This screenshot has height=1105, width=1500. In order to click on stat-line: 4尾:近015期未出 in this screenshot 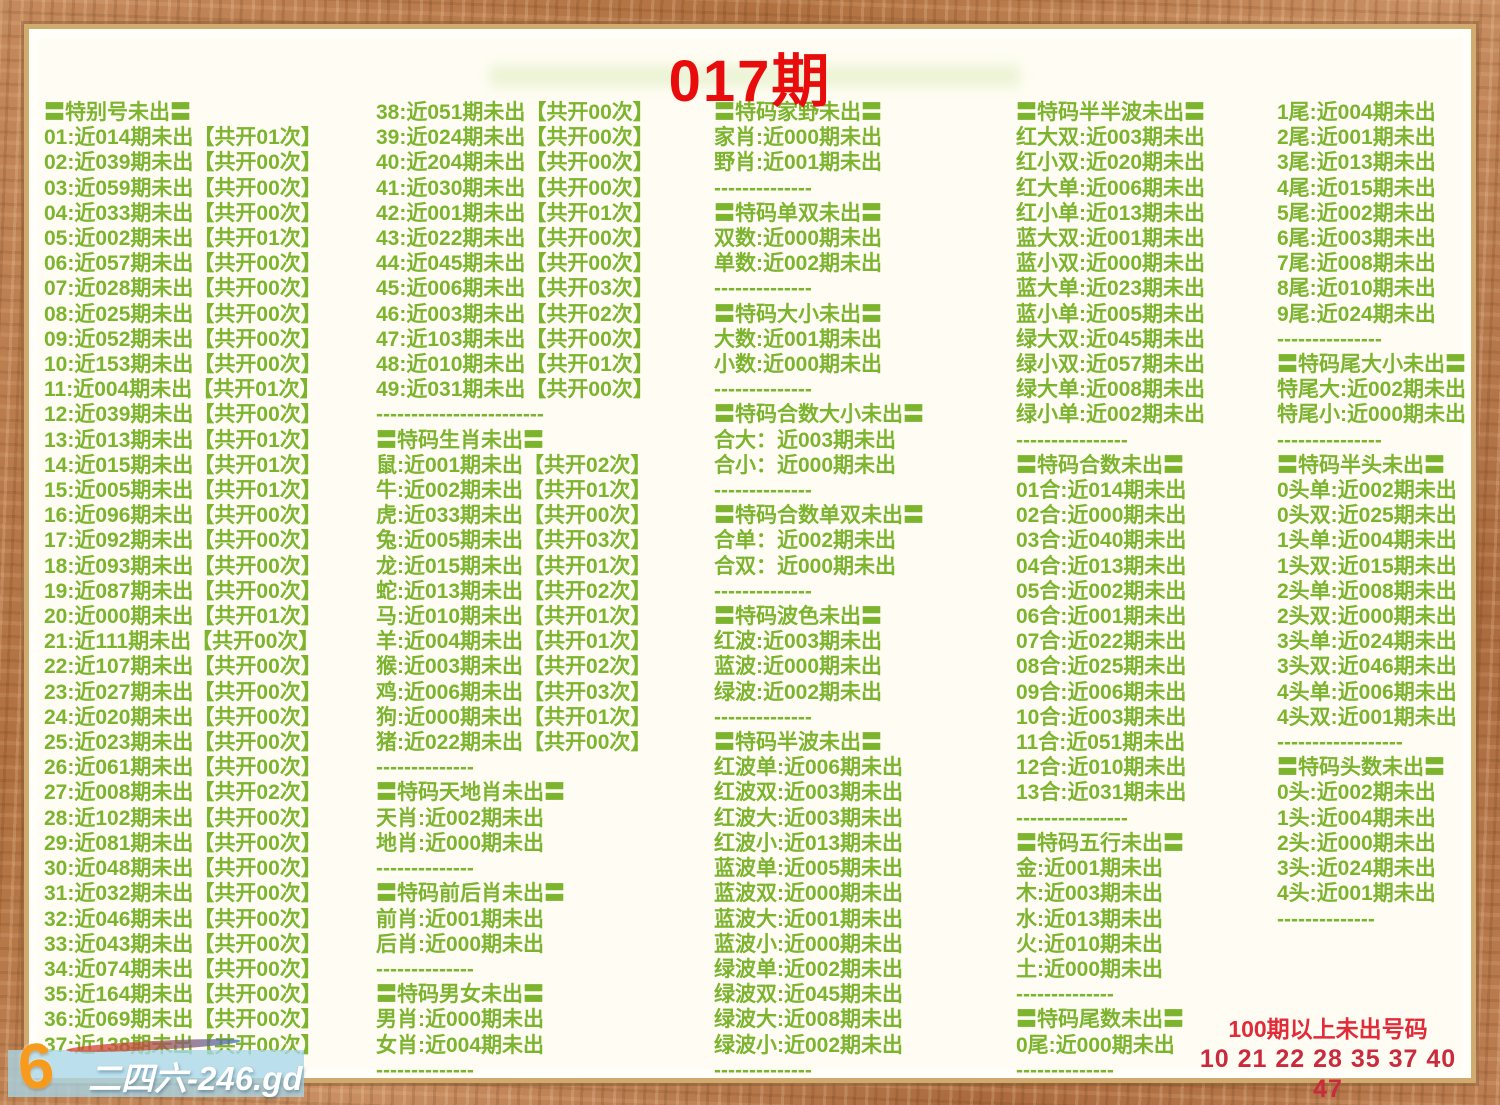, I will do `click(1356, 188)`.